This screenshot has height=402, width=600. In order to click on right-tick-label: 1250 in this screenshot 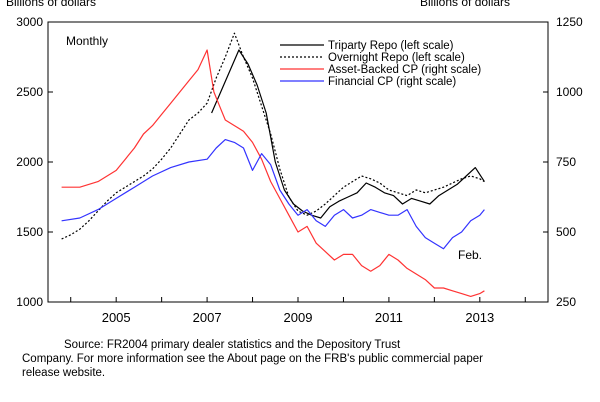, I will do `click(569, 22)`.